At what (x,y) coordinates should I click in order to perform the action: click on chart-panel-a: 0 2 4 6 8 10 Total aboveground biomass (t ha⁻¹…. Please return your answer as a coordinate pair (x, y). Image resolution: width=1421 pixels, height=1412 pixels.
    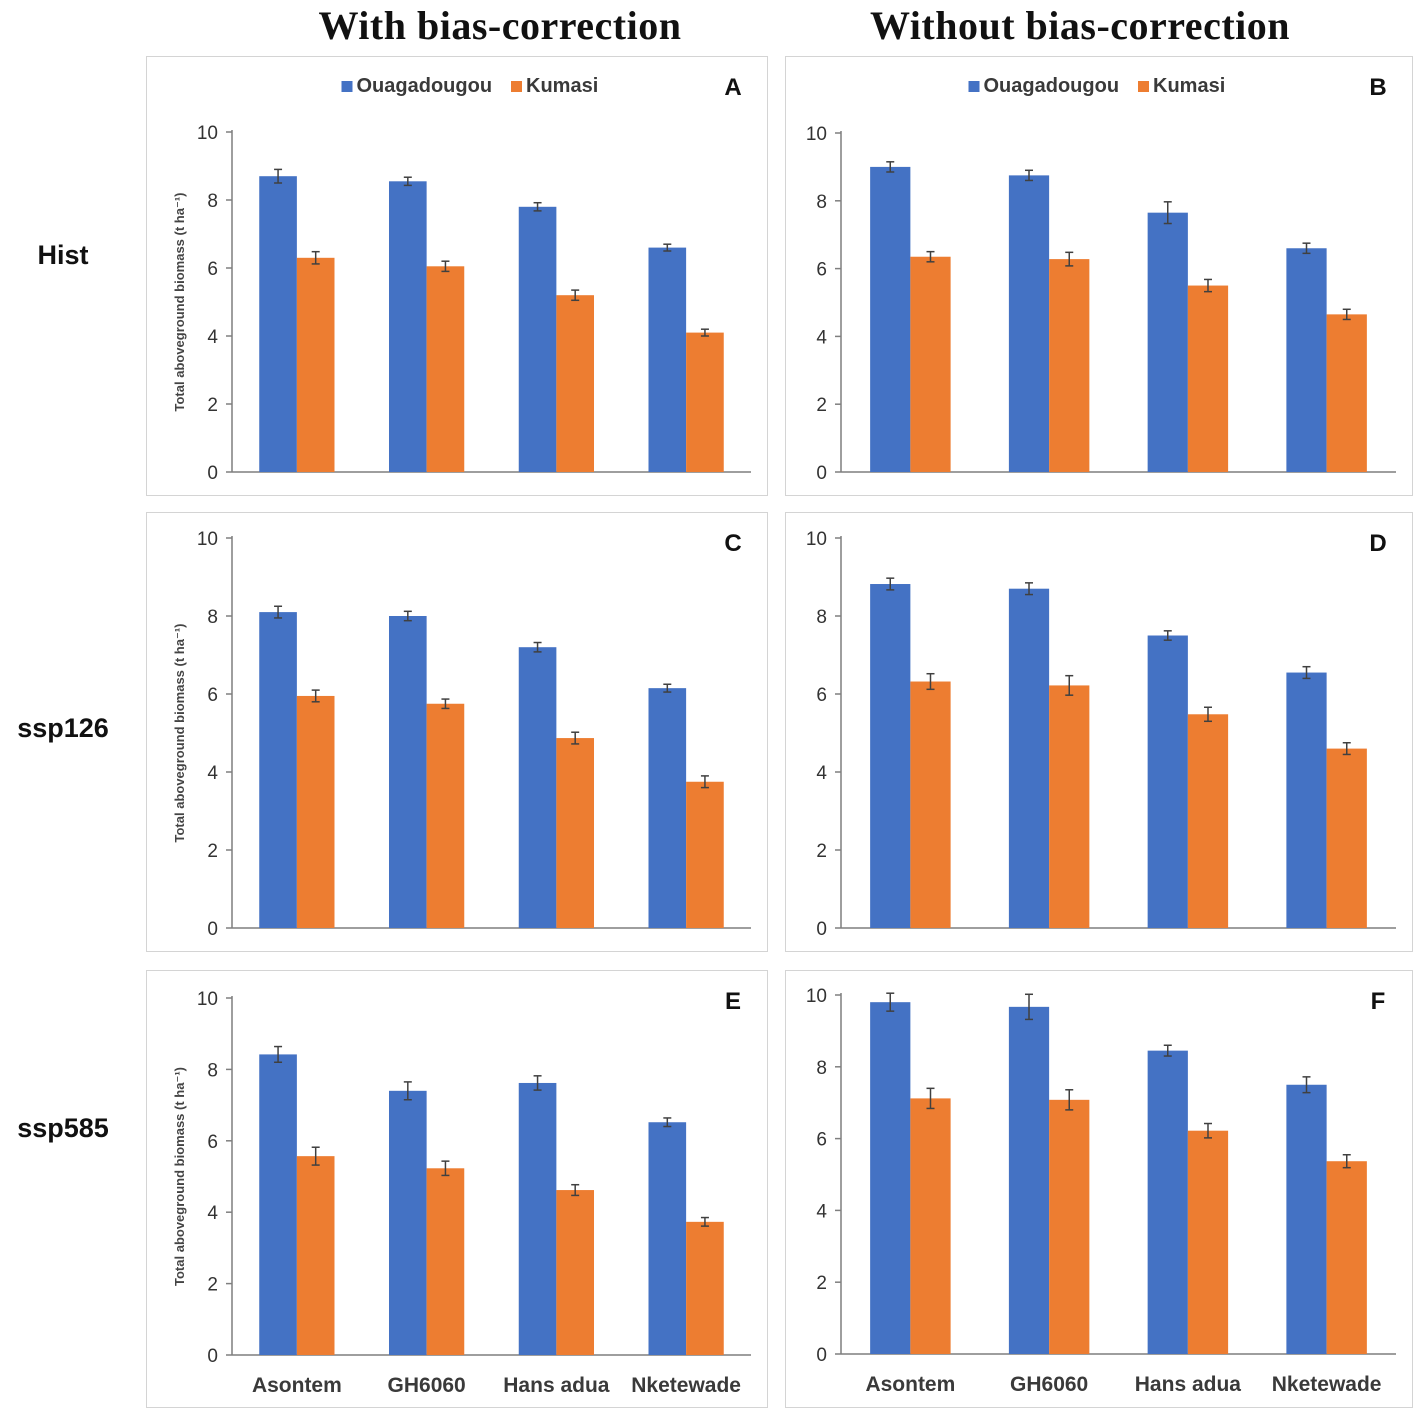
    Looking at the image, I should click on (457, 276).